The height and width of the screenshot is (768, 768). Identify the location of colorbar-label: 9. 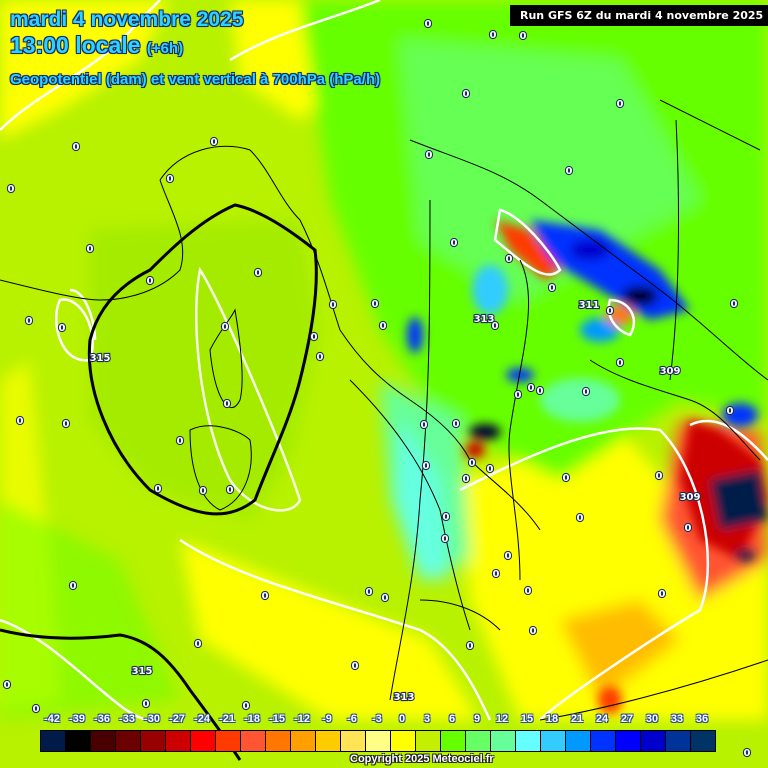
(477, 719).